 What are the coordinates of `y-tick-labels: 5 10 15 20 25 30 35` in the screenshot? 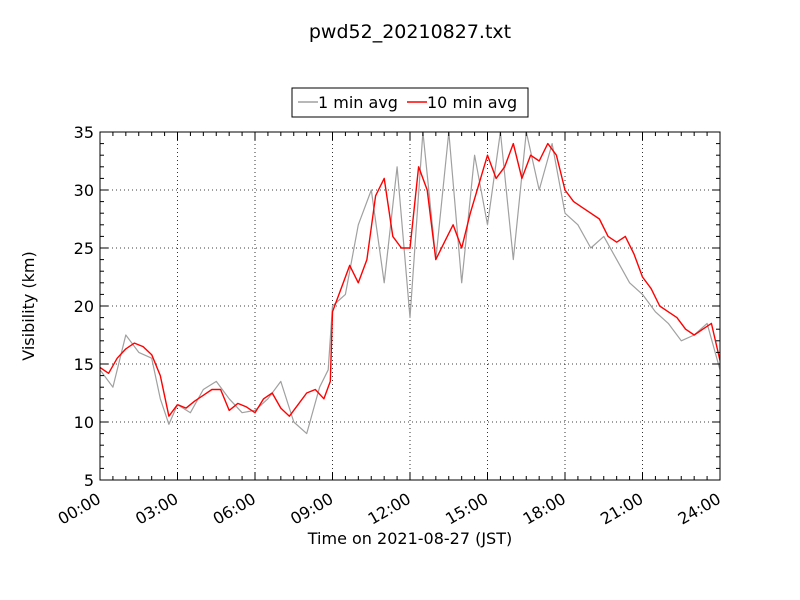 It's located at (84, 306).